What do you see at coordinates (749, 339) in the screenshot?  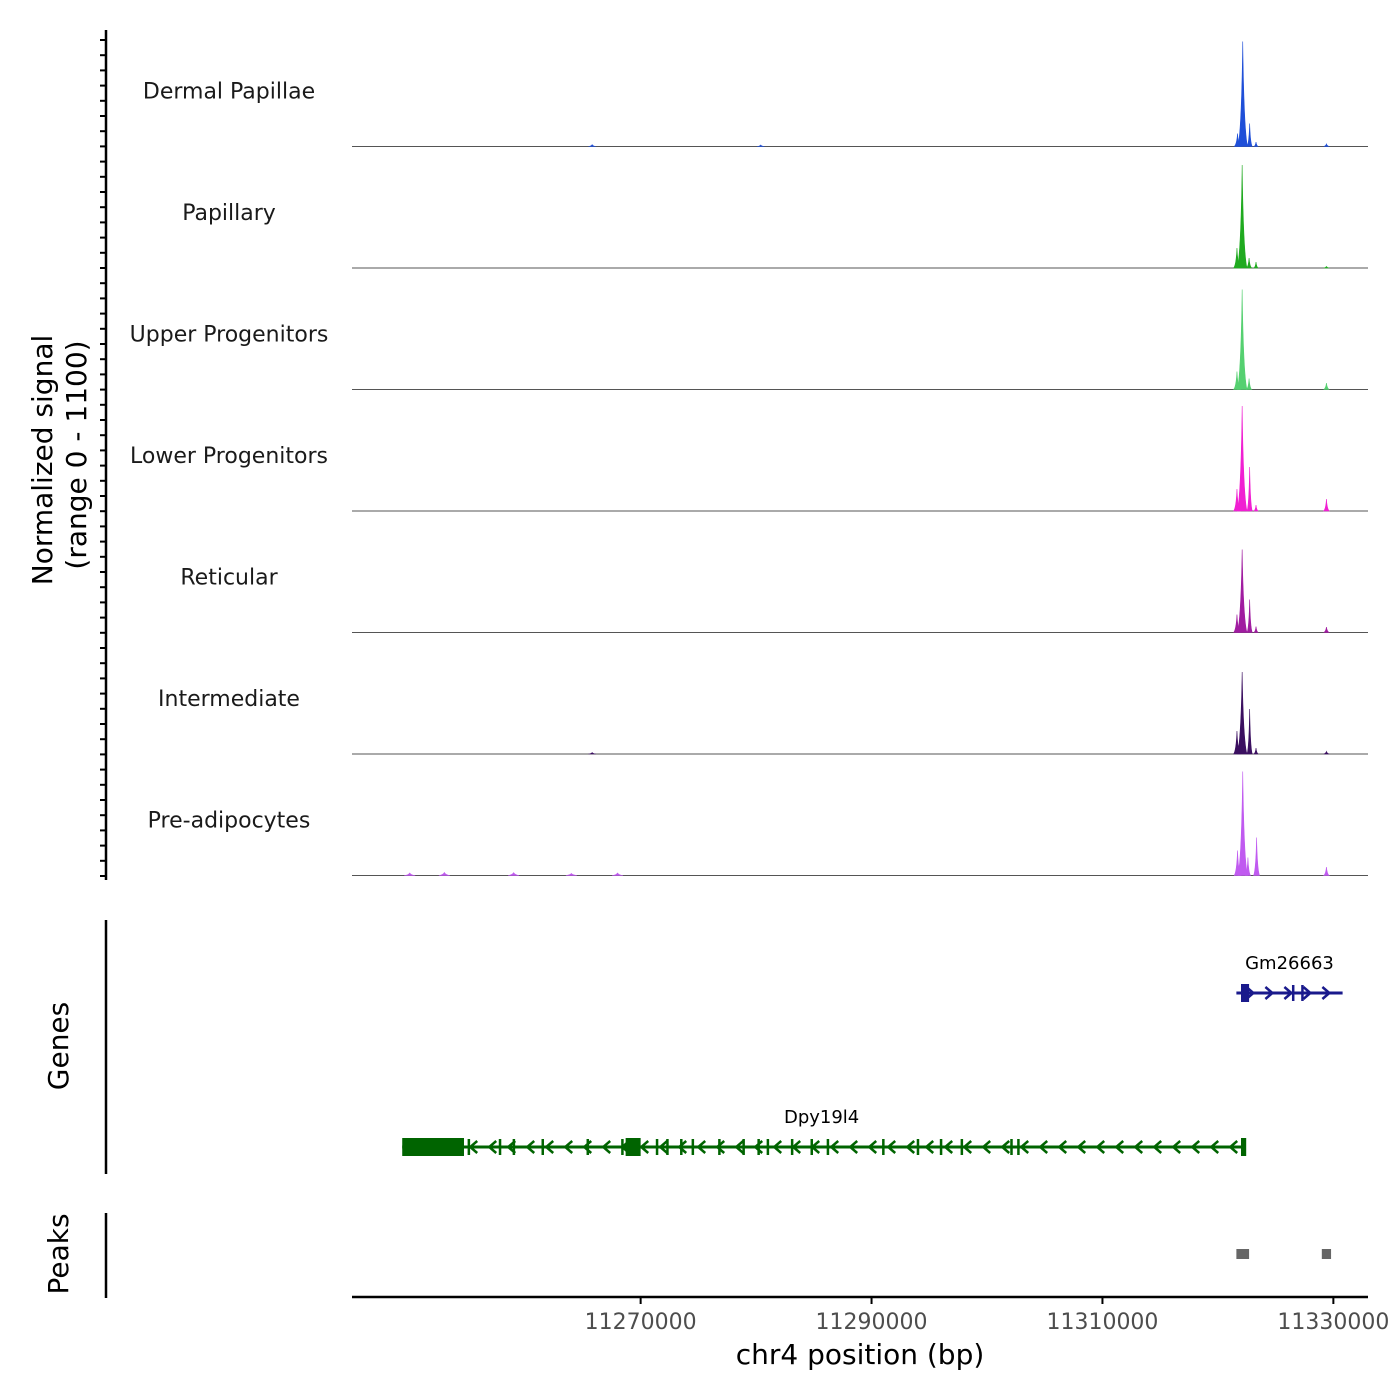 I see `coverage-track: Upper Progenitors` at bounding box center [749, 339].